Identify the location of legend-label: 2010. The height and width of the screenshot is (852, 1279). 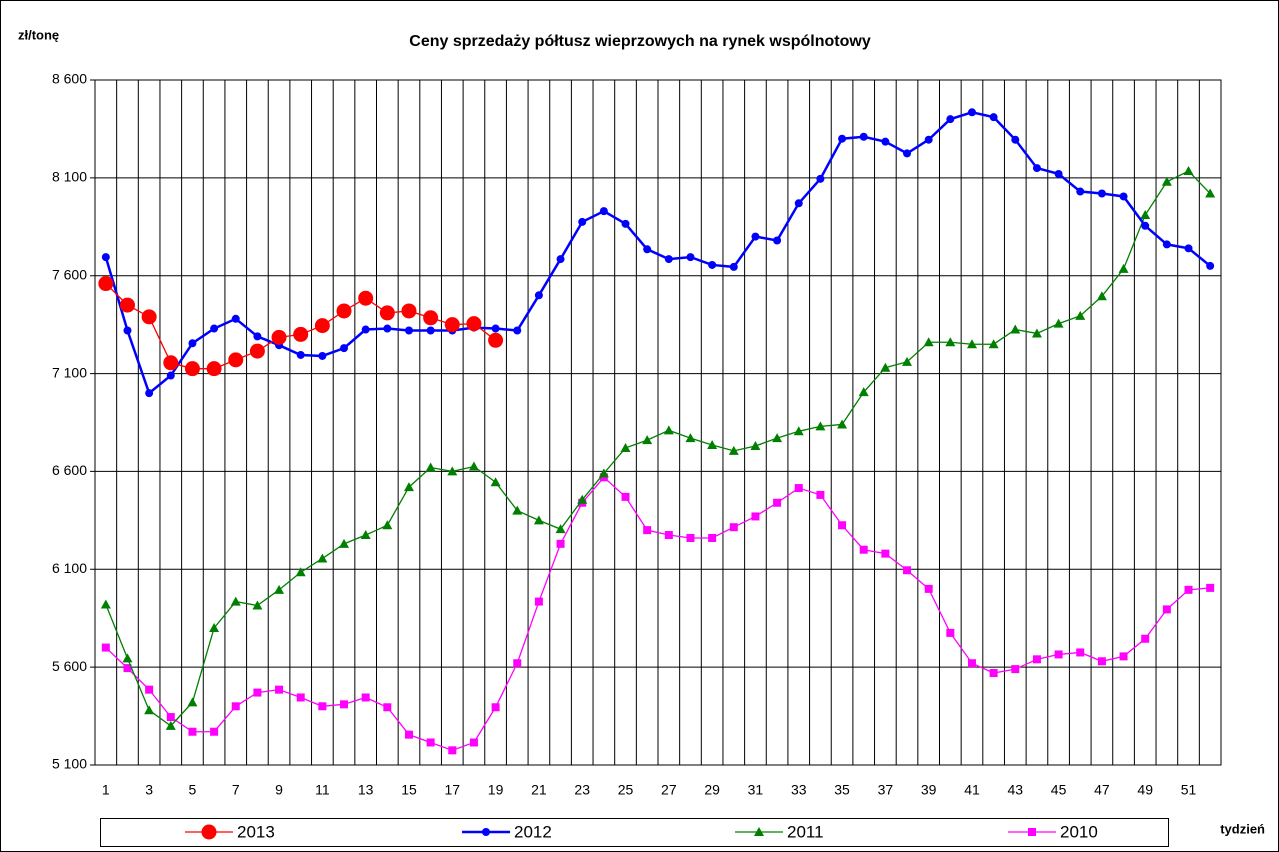
(1079, 831).